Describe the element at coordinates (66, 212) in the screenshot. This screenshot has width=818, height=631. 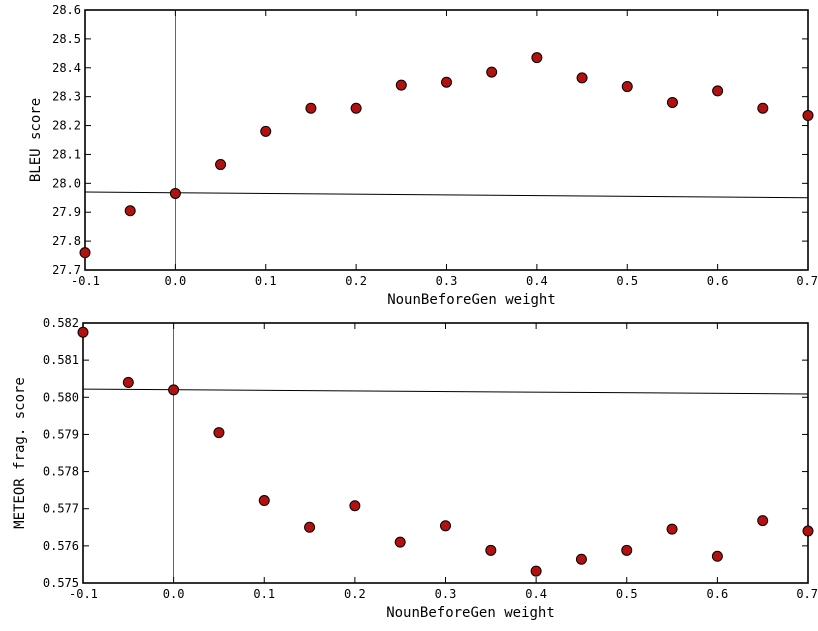
I see `bleu-ytick-label: 27.9` at that location.